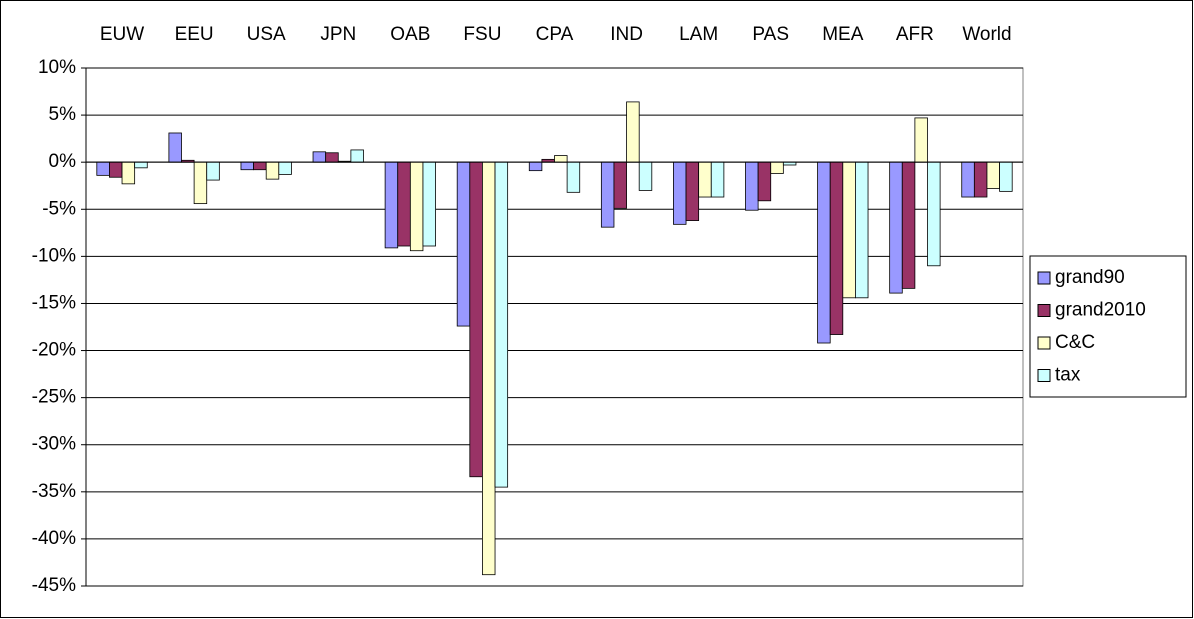 The height and width of the screenshot is (619, 1194). I want to click on y-tick-label: -10%, so click(54, 255).